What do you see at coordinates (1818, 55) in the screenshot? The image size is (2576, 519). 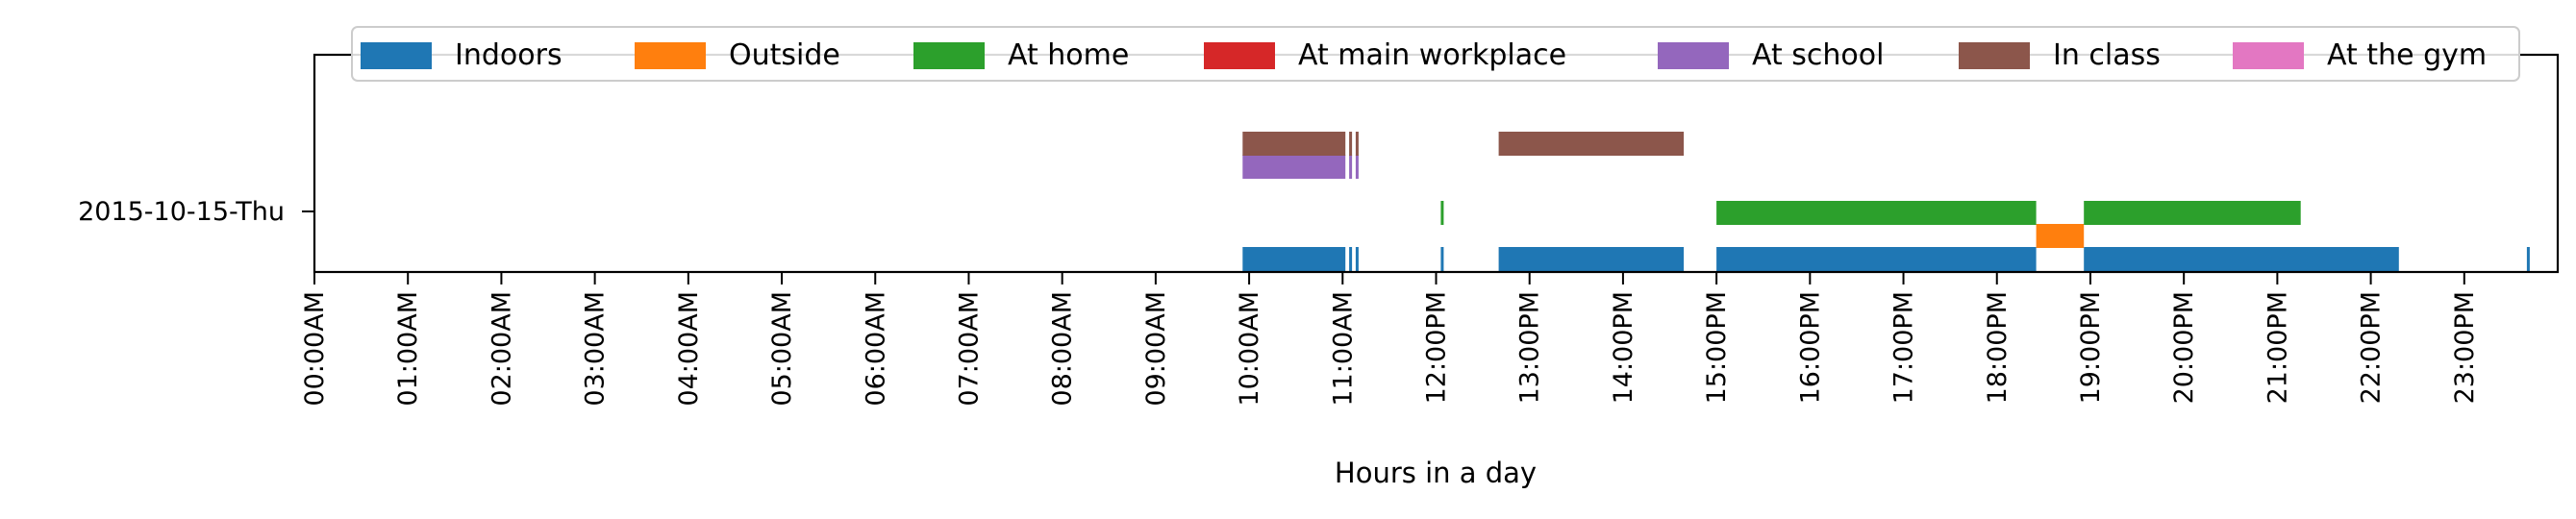 I see `legend-label-at-school: At school` at bounding box center [1818, 55].